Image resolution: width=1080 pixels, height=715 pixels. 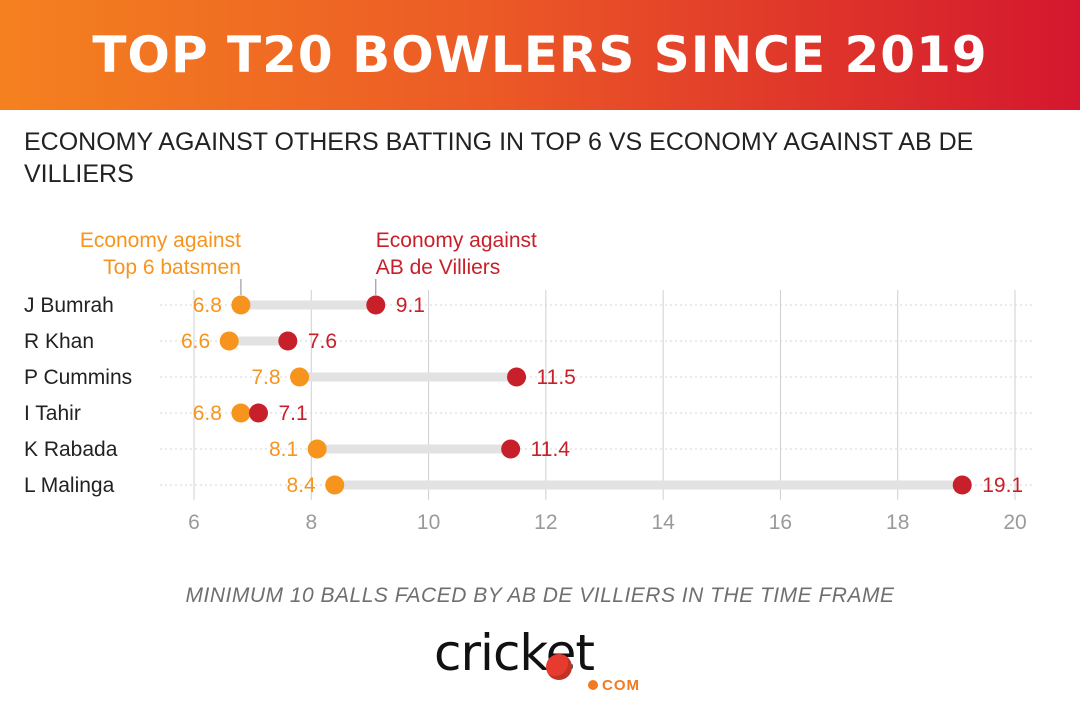 What do you see at coordinates (322, 341) in the screenshot?
I see `data-label-abd: 7.6` at bounding box center [322, 341].